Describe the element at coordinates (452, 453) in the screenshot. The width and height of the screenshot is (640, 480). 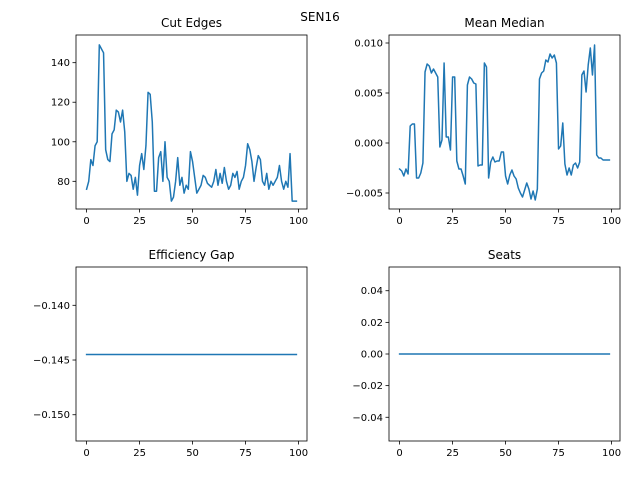
I see `x-tick-label-seats: 25` at that location.